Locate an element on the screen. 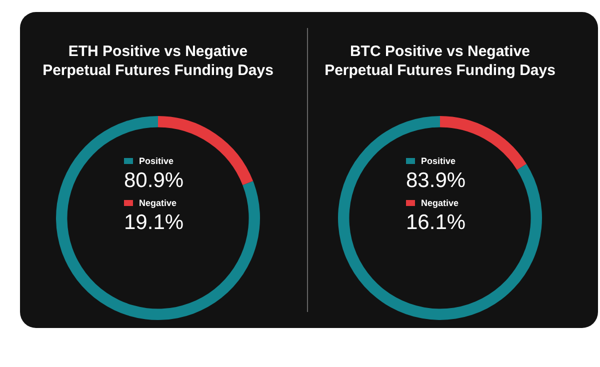 The height and width of the screenshot is (367, 600). data-label: 19.1% is located at coordinates (154, 223).